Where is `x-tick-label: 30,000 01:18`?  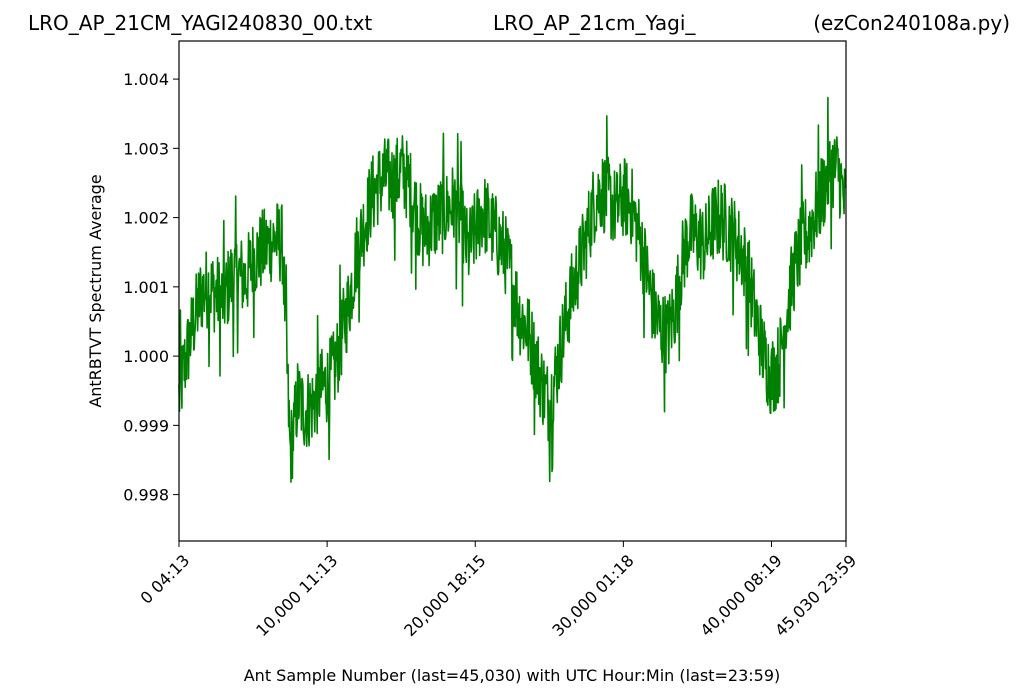
x-tick-label: 30,000 01:18 is located at coordinates (592, 595).